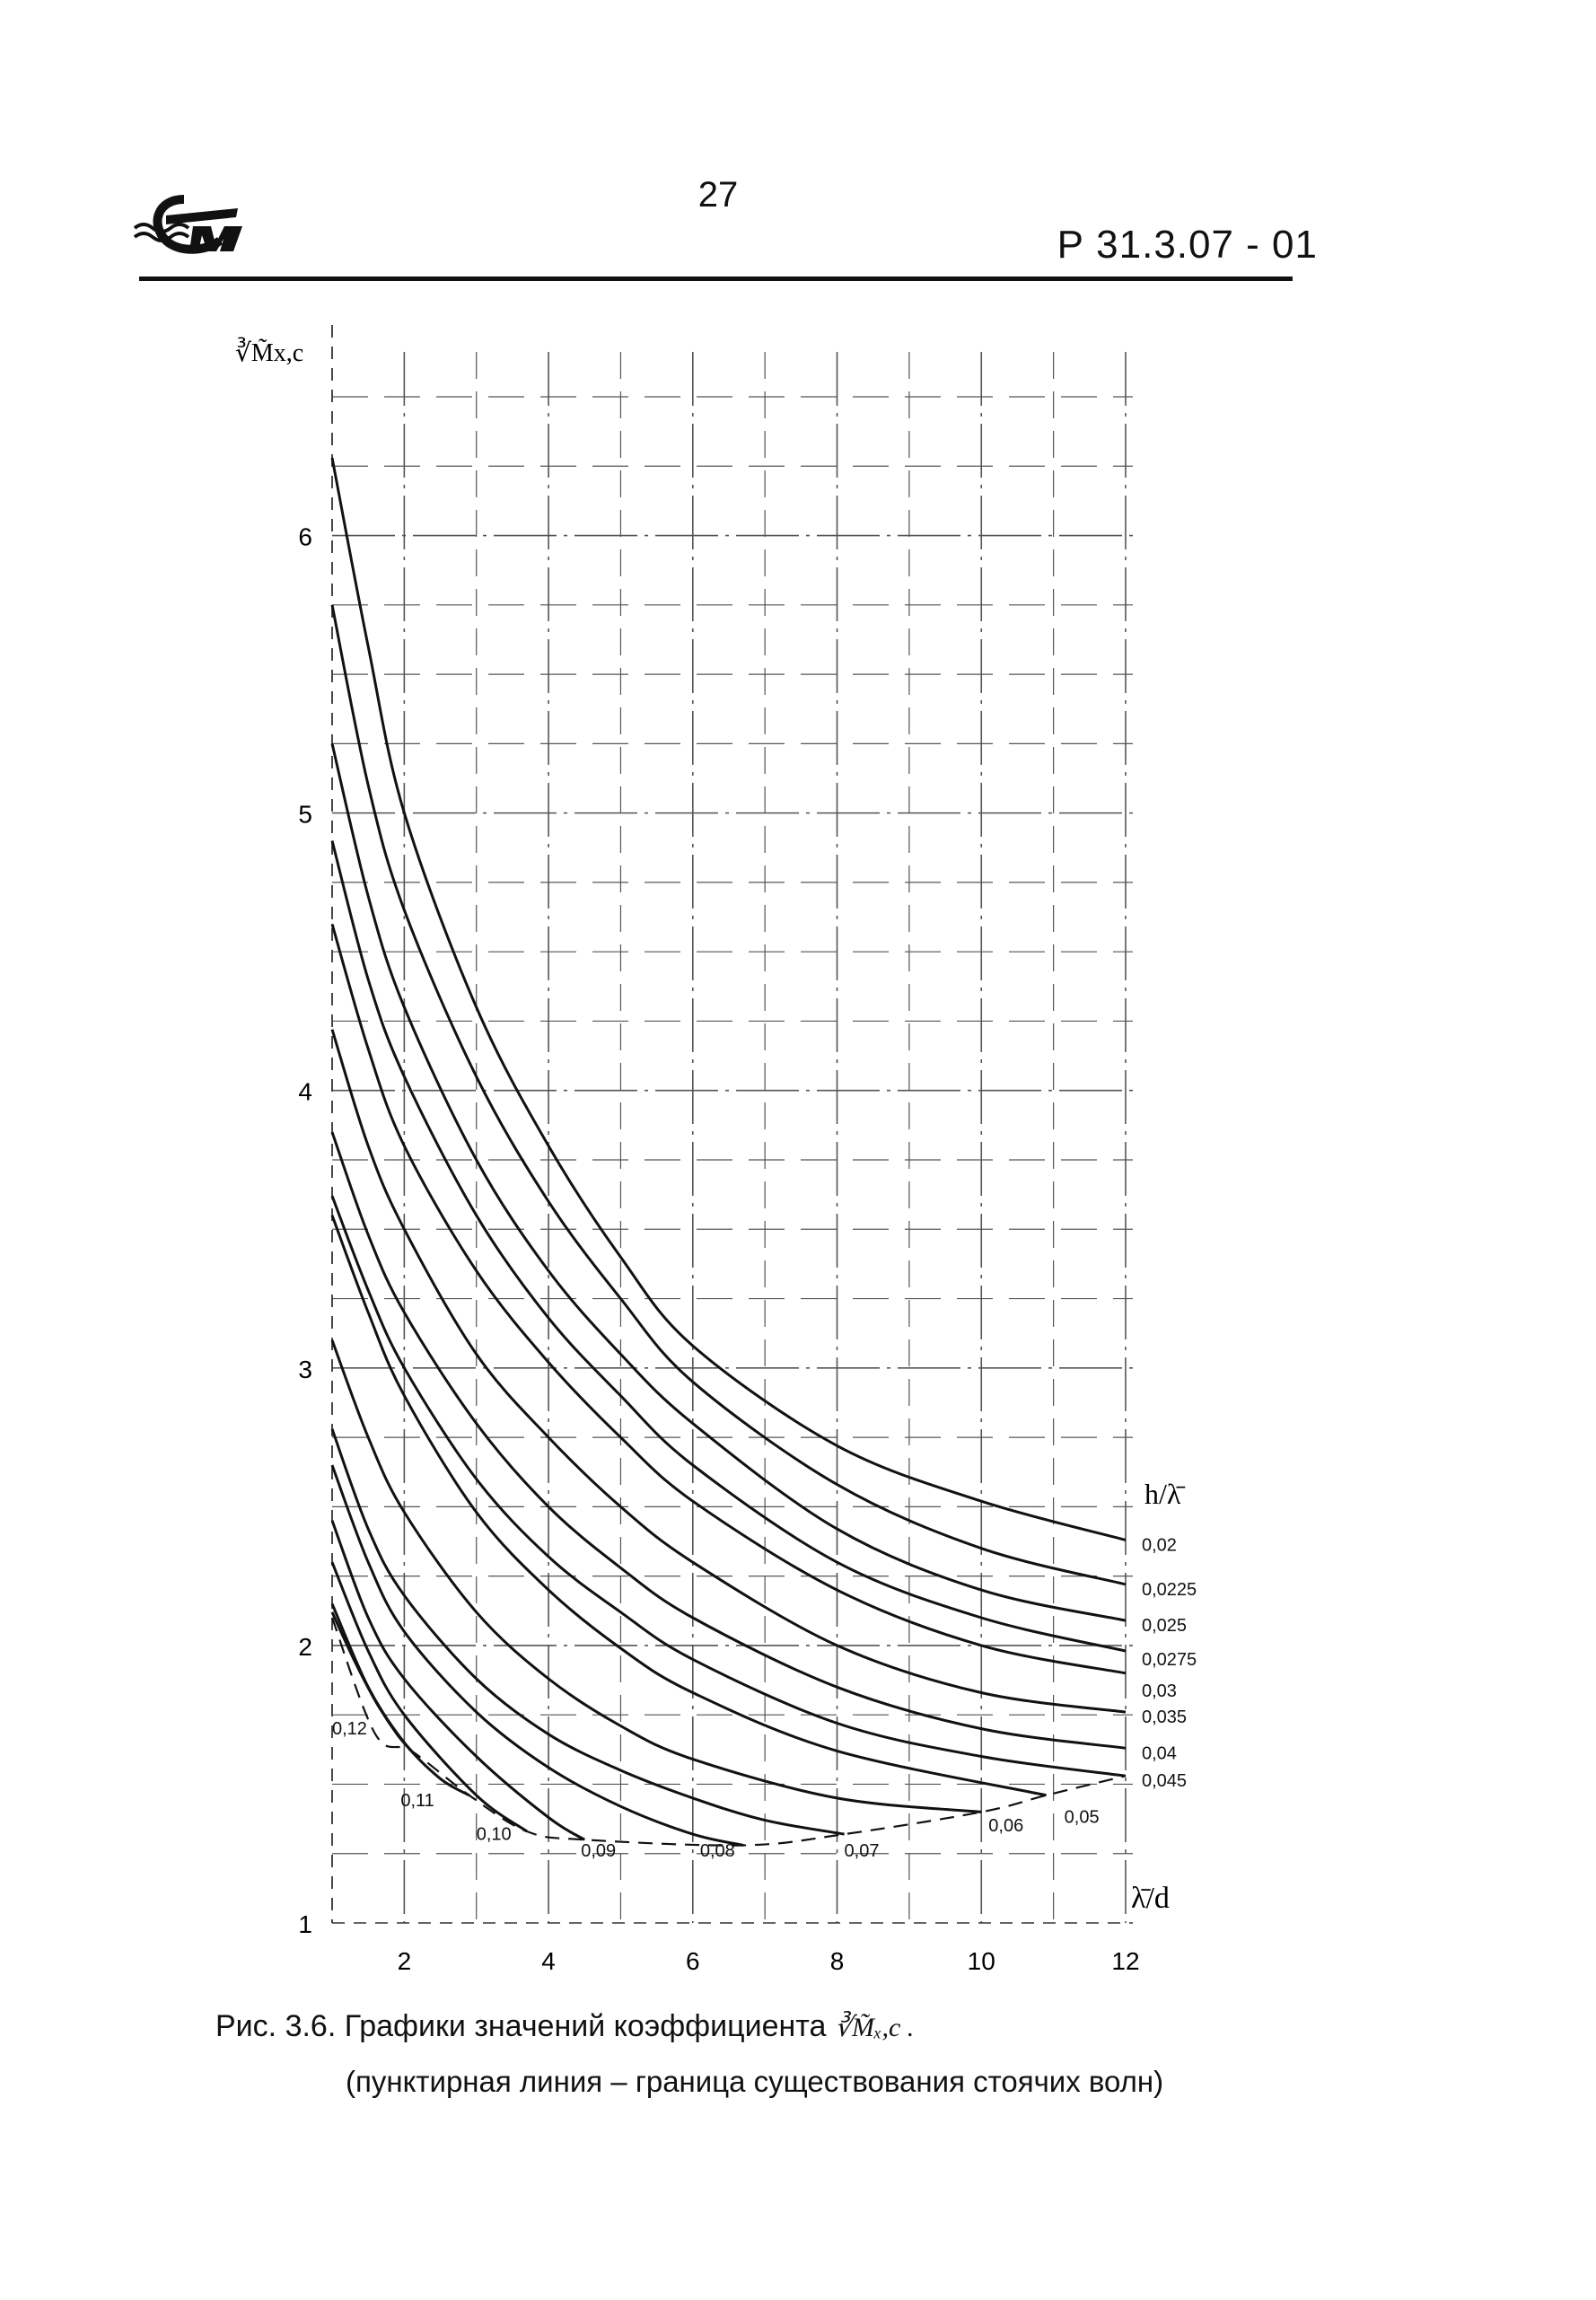 This screenshot has height=2300, width=1596. I want to click on series-label: 0,08, so click(717, 1851).